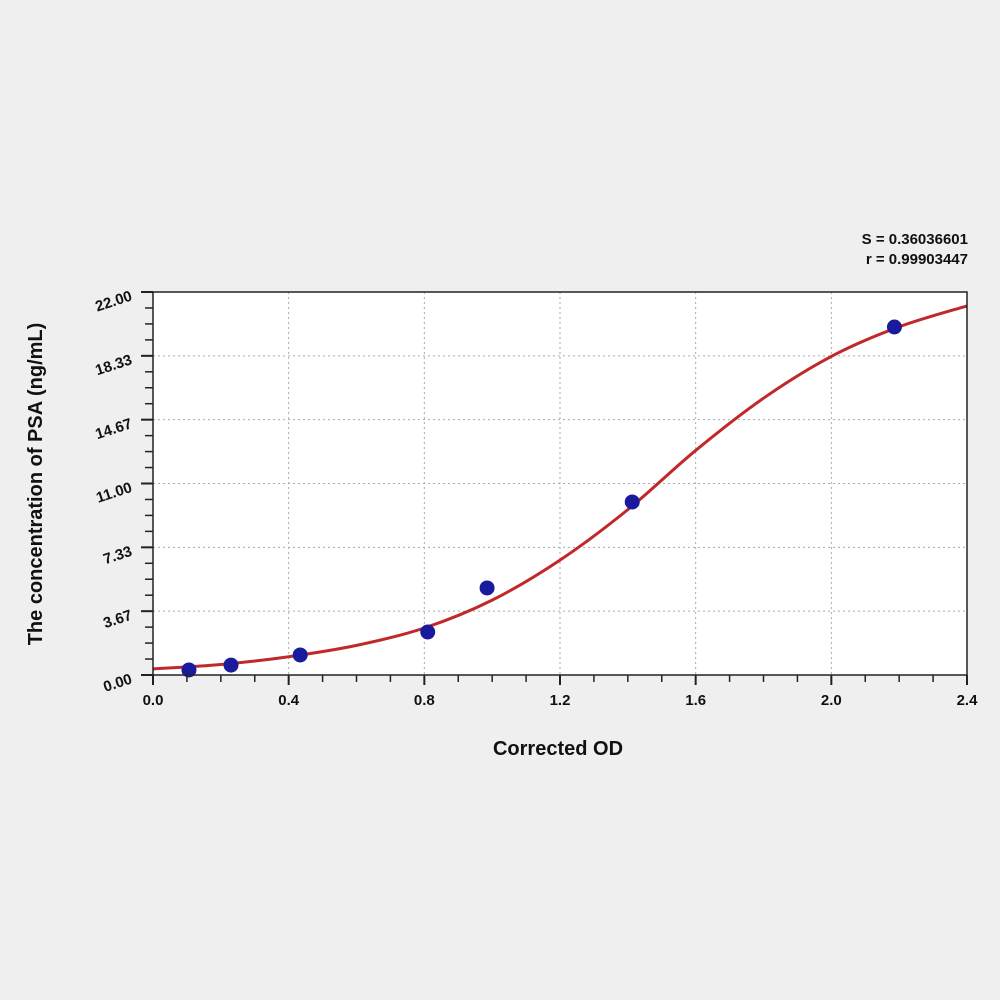  What do you see at coordinates (424, 700) in the screenshot?
I see `x-tick-label: 0.8` at bounding box center [424, 700].